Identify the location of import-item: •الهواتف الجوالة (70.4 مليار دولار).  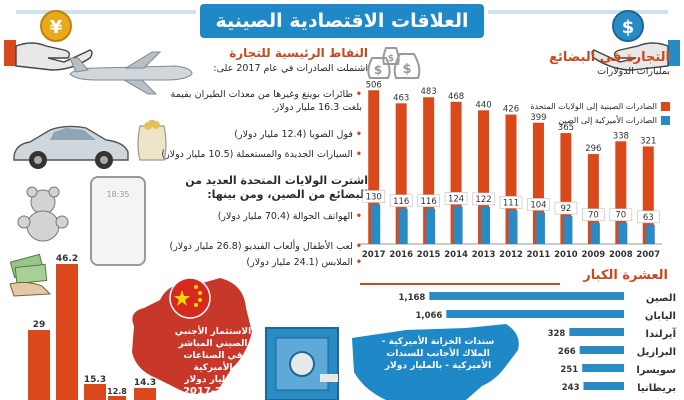
(289, 216).